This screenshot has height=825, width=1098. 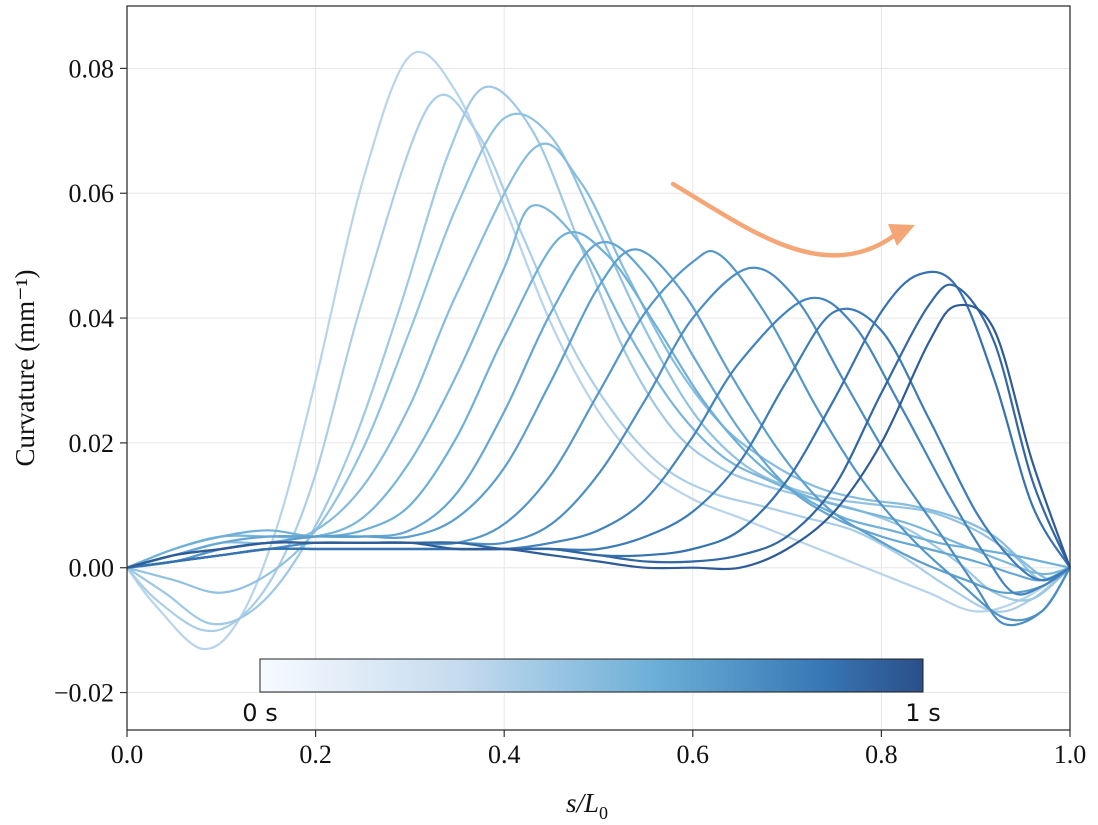 What do you see at coordinates (582, 803) in the screenshot?
I see `x-axis-label-main: s/L` at bounding box center [582, 803].